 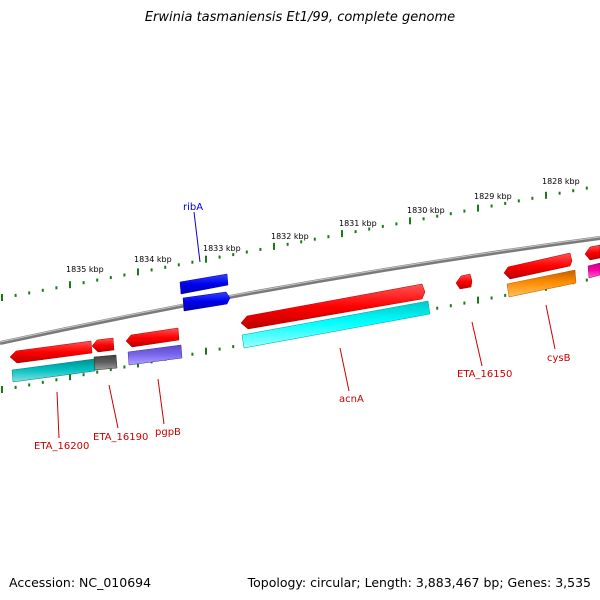 What do you see at coordinates (561, 181) in the screenshot?
I see `scale-label-1828: 1828 kbp` at bounding box center [561, 181].